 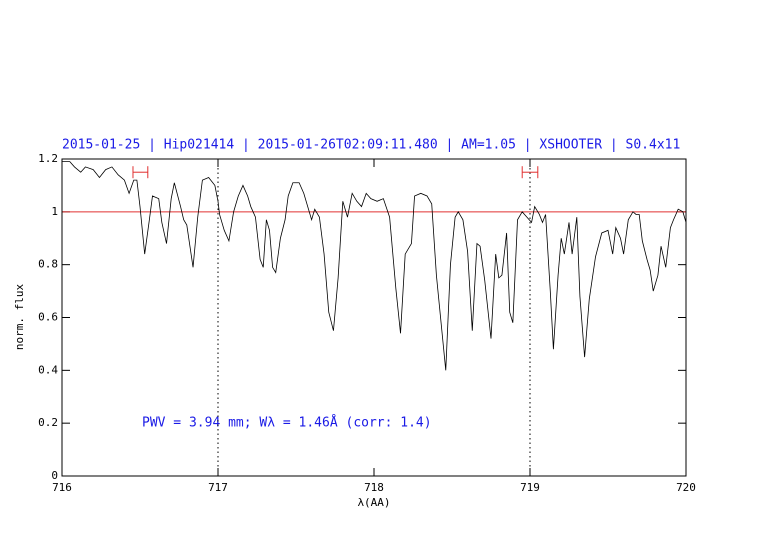 I want to click on x-tick-label: 720, so click(x=686, y=487).